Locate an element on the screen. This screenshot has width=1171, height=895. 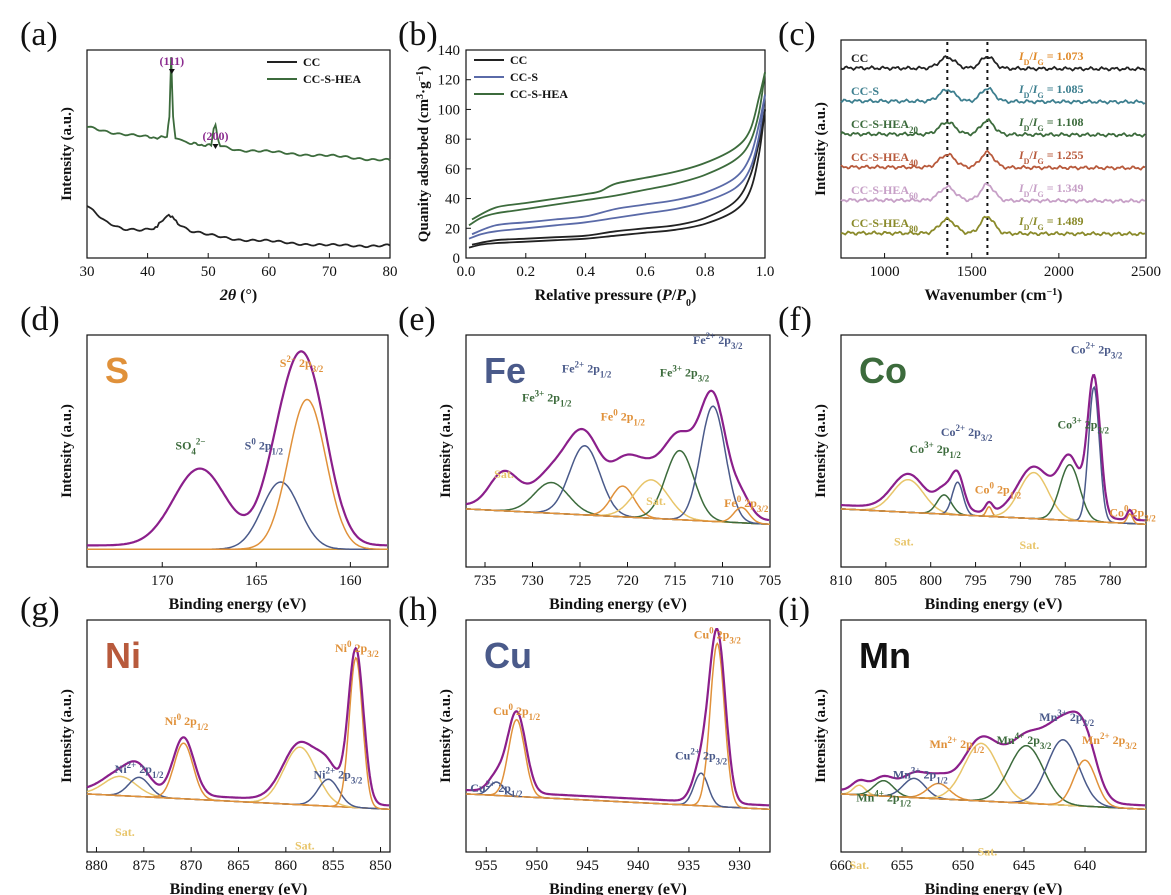
peak-label: Fe3+ 2p1/2 is located at coordinates (547, 398).